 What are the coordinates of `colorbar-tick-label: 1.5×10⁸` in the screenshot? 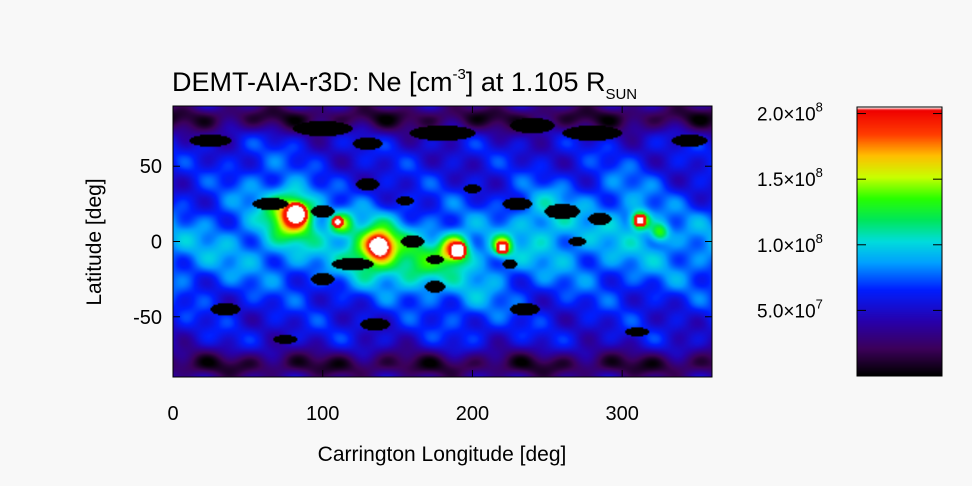 It's located at (790, 178).